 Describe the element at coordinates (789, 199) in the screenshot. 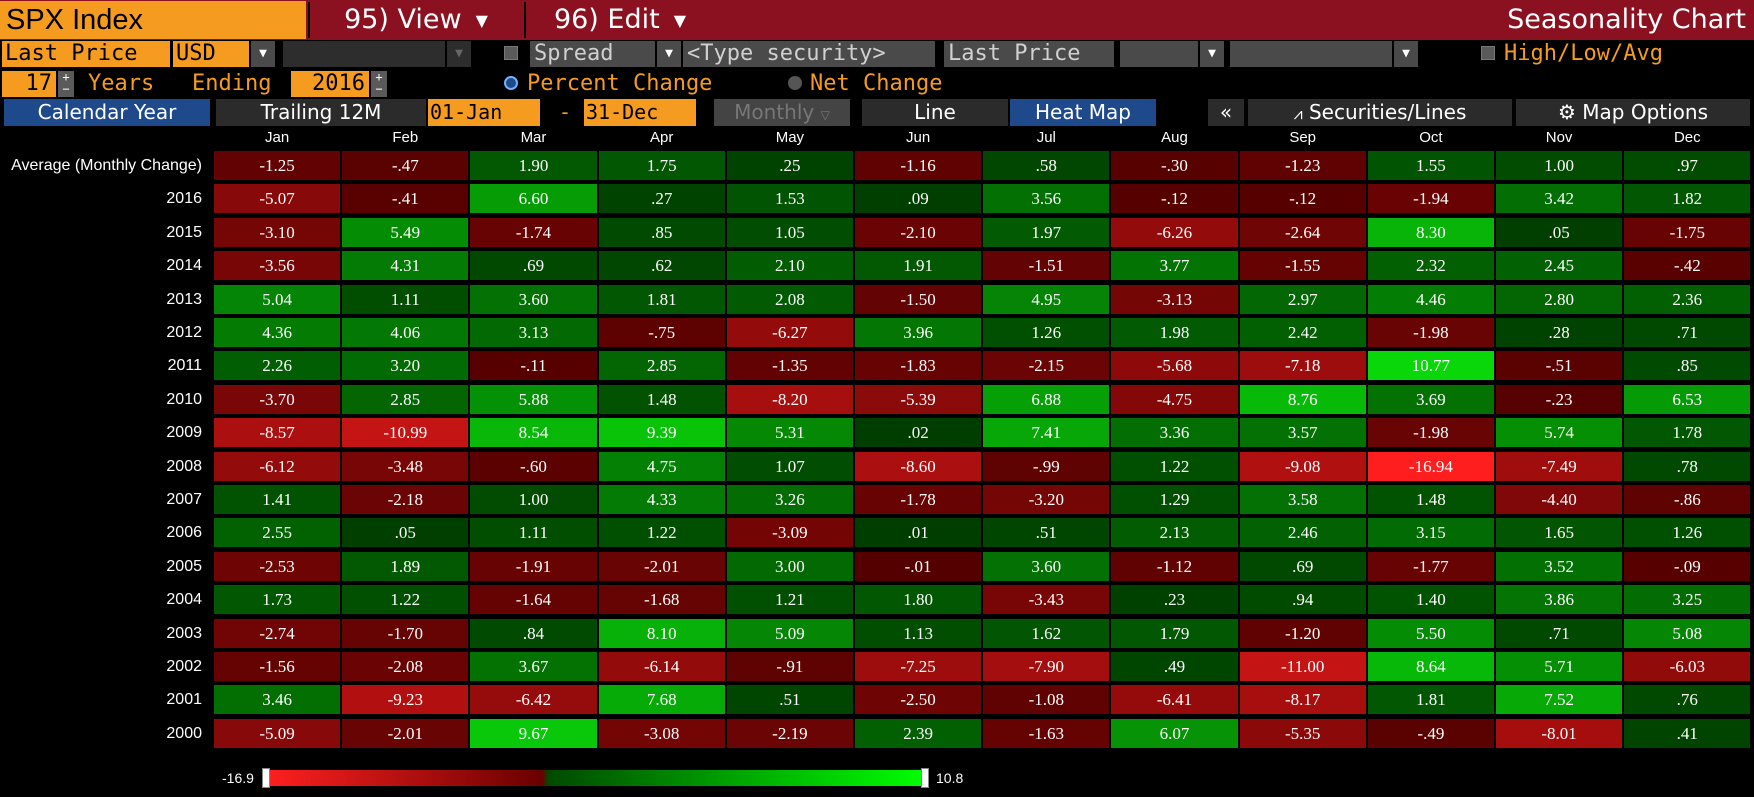

I see `heat-cell: 1.53` at that location.